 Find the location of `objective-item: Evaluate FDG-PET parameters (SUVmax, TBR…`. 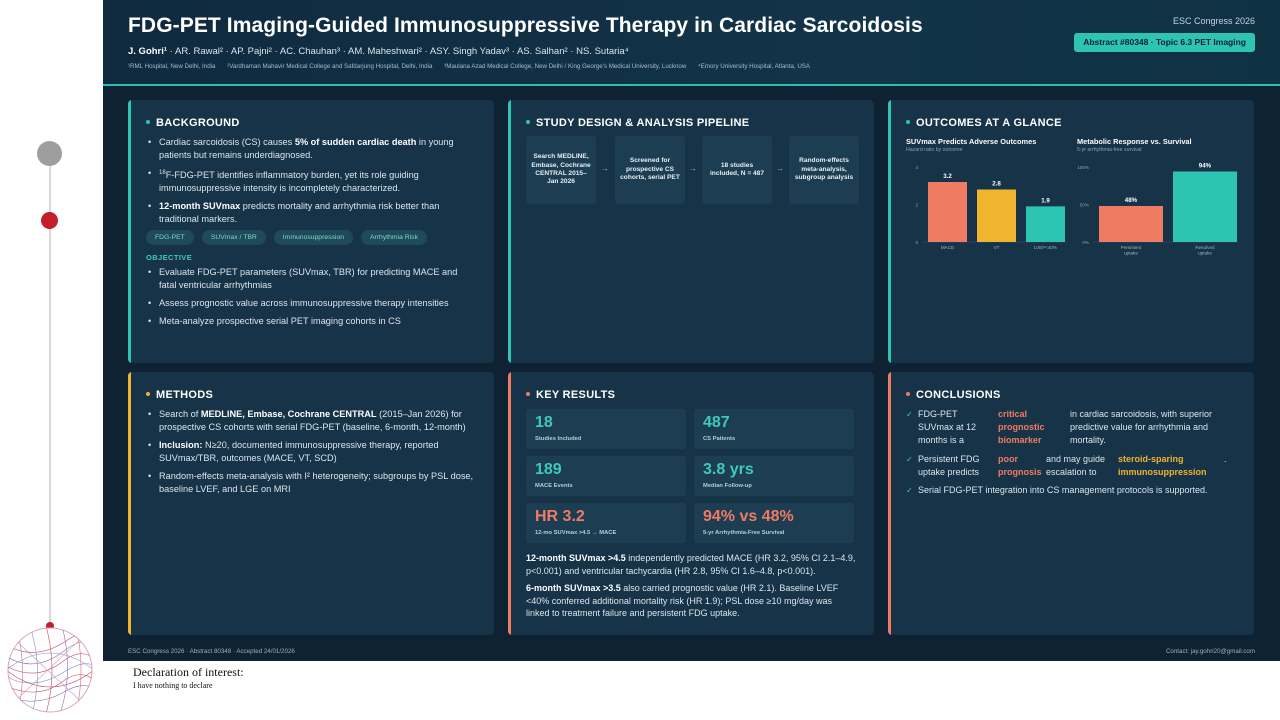

objective-item: Evaluate FDG-PET parameters (SUVmax, TBR… is located at coordinates (311, 279).